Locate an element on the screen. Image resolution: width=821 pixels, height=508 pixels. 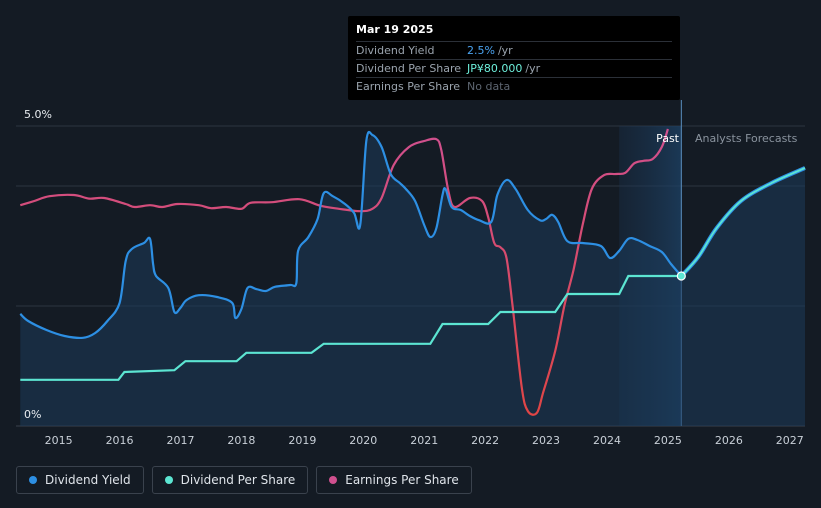
tooltip-value: No data is located at coordinates (489, 86).